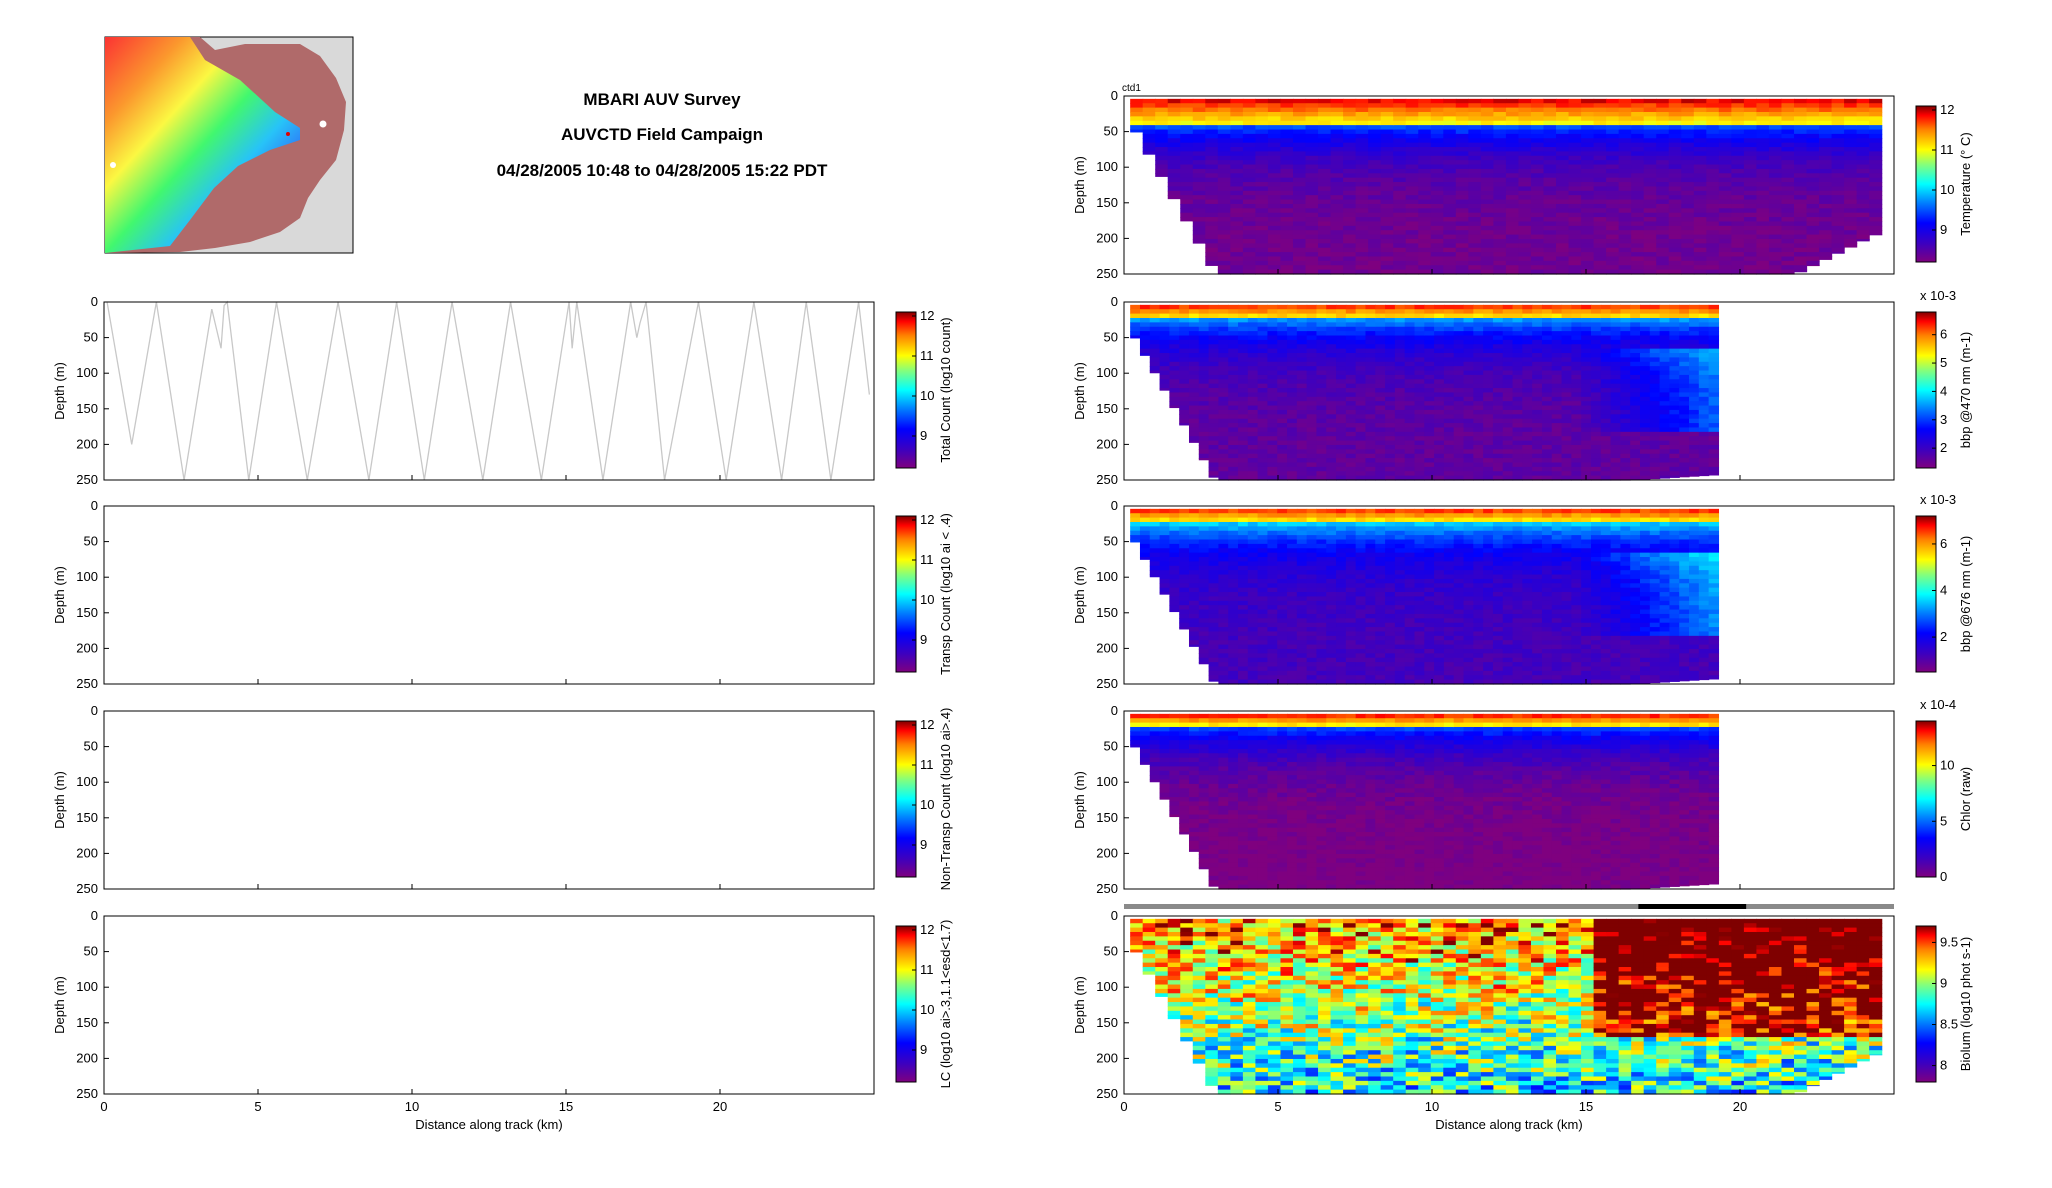 The height and width of the screenshot is (1188, 2052). Describe the element at coordinates (91, 337) in the screenshot. I see `y-tick-label: 50` at that location.